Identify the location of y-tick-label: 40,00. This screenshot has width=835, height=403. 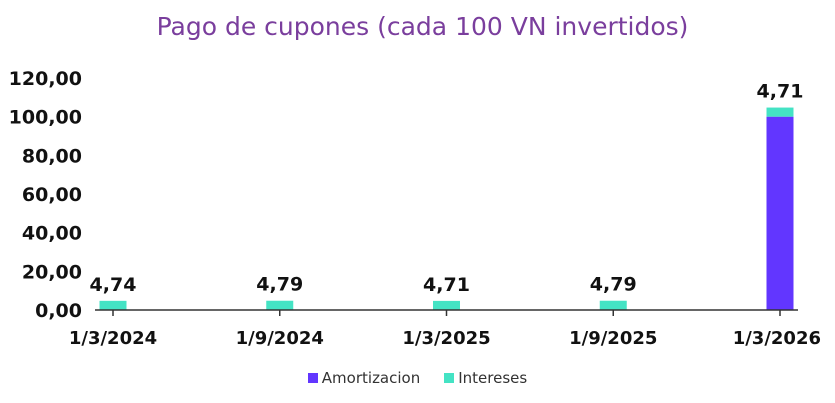
(52, 234).